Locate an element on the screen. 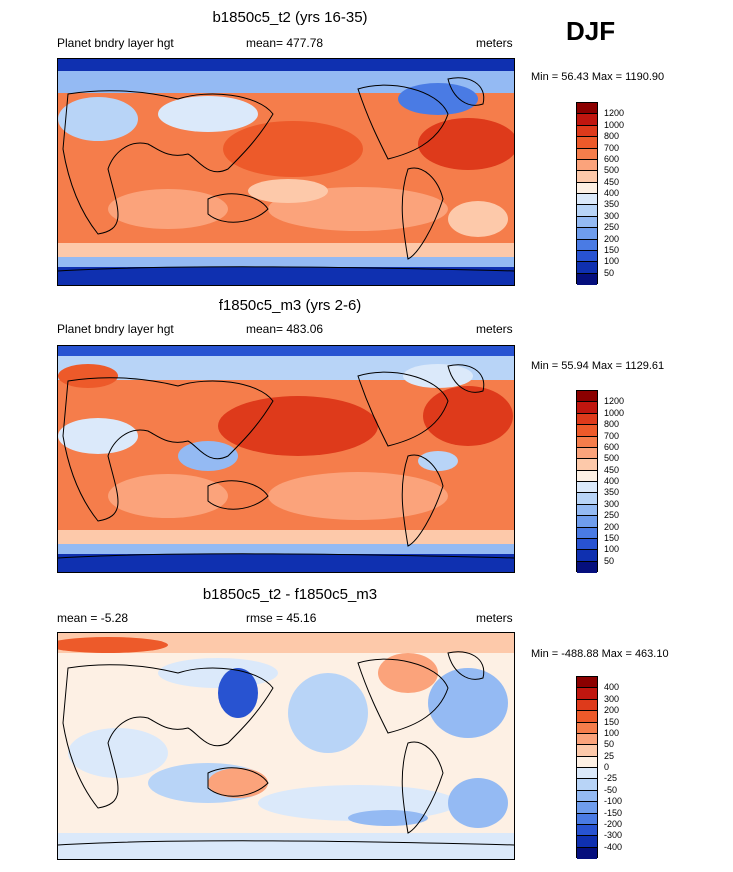 The height and width of the screenshot is (872, 733). colorbar-tick-label: 25 is located at coordinates (609, 755).